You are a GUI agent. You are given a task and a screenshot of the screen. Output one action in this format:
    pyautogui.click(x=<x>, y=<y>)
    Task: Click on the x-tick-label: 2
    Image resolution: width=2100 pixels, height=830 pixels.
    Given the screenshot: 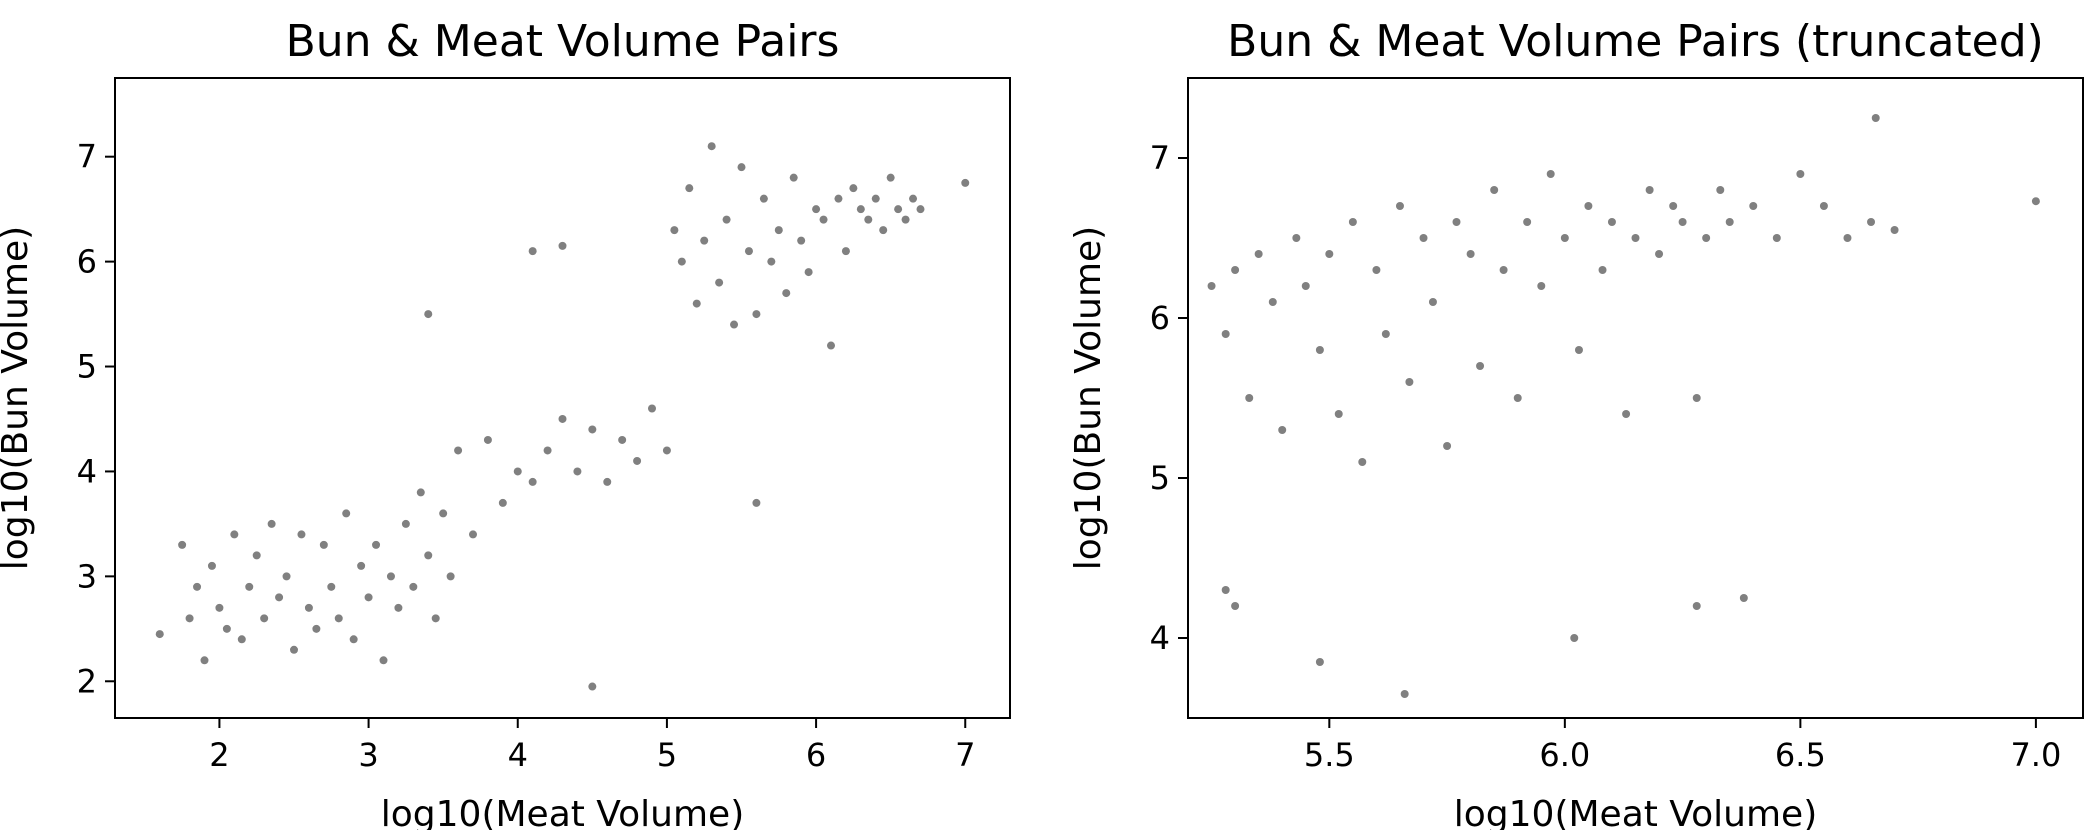 What is the action you would take?
    pyautogui.click(x=219, y=755)
    